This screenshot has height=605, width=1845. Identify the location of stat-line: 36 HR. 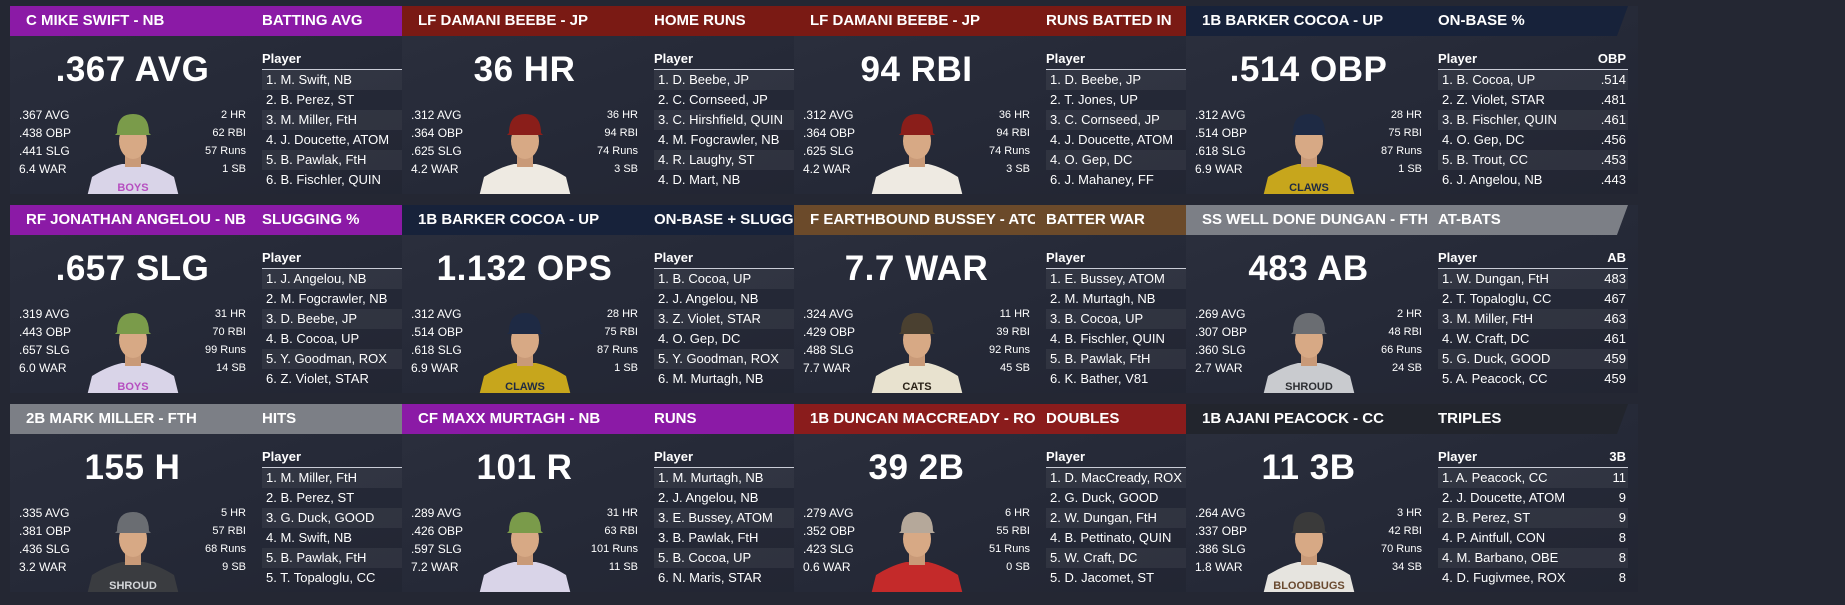
(1014, 115).